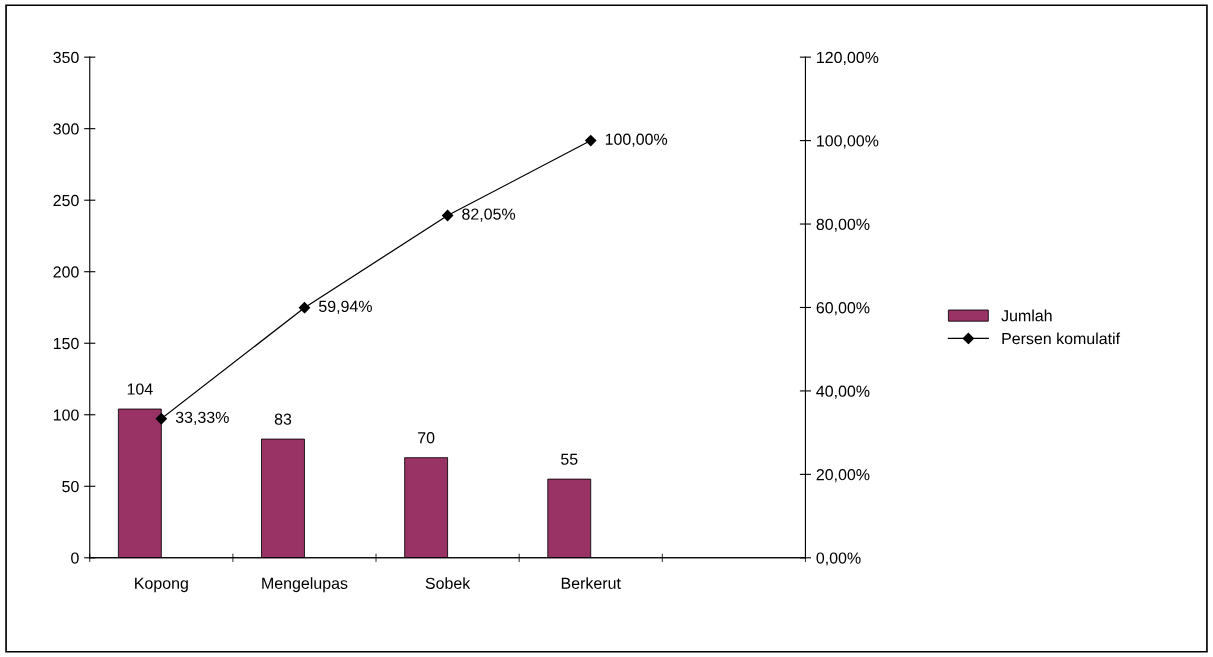 The height and width of the screenshot is (657, 1213). I want to click on data-label: 55, so click(569, 459).